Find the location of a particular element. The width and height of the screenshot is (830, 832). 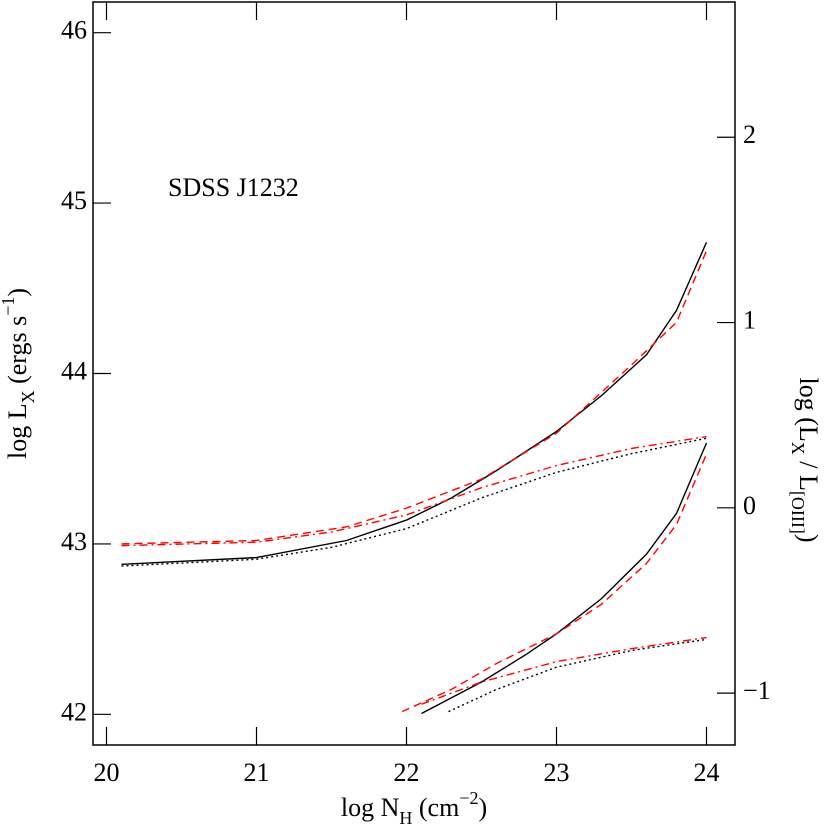

y2-tick-label: −1 is located at coordinates (757, 690).